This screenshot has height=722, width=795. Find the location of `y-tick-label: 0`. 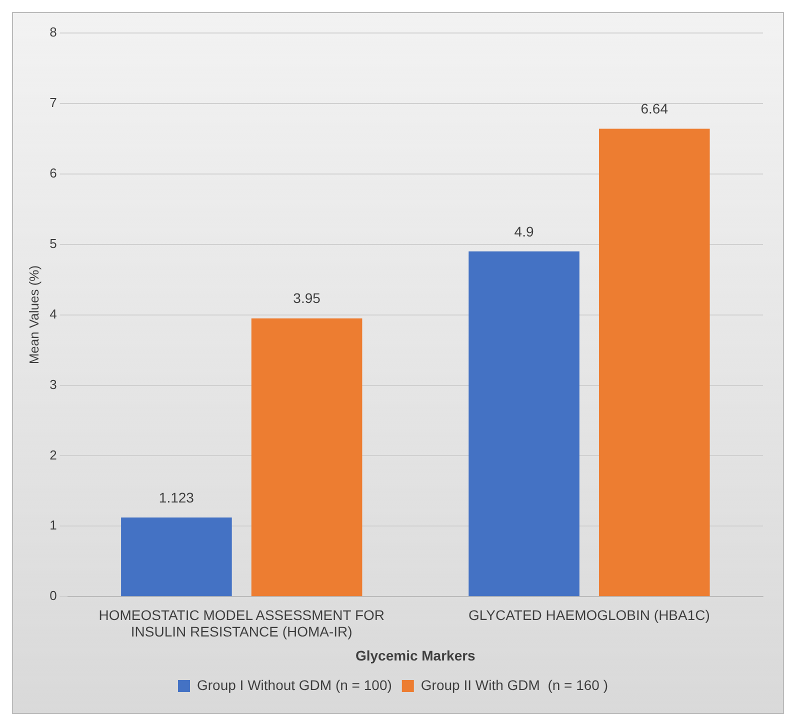

y-tick-label: 0 is located at coordinates (53, 596).